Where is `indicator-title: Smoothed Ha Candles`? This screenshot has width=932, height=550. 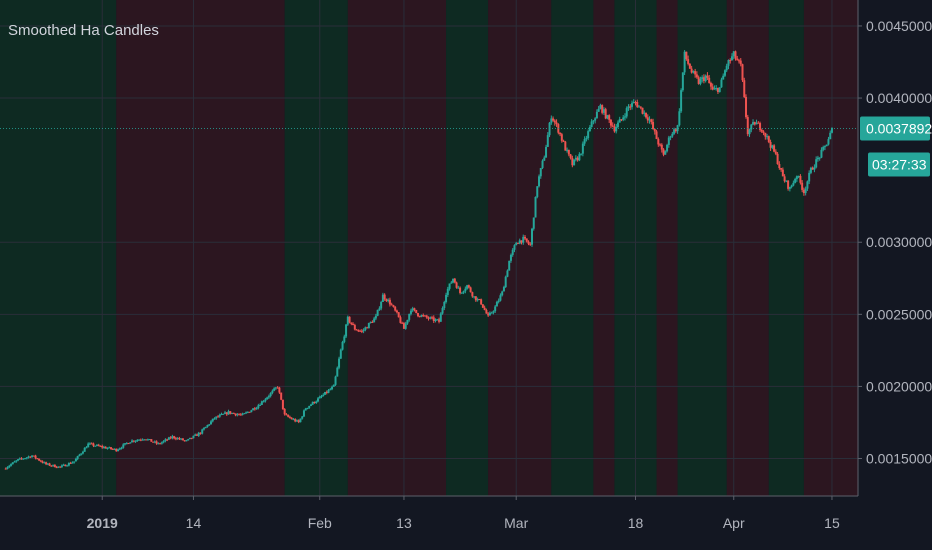 indicator-title: Smoothed Ha Candles is located at coordinates (83, 30).